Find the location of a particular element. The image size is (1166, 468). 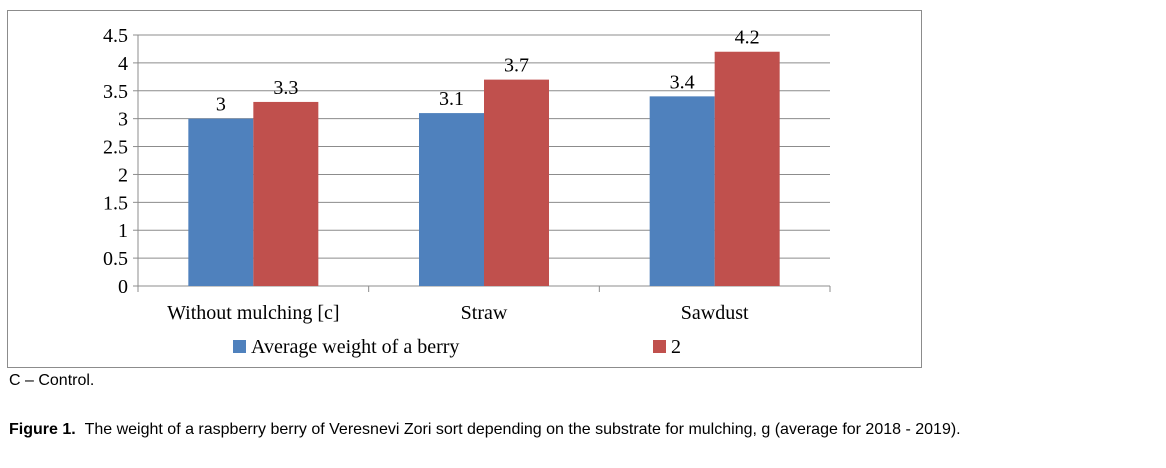

data-label: 3.1 is located at coordinates (451, 99).